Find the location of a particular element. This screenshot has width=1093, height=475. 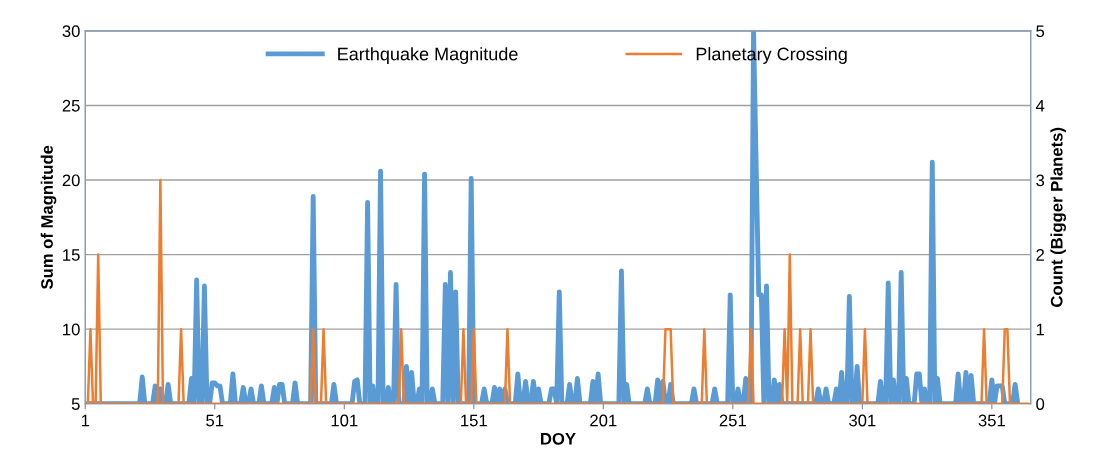

x-tick-label: 151 is located at coordinates (474, 420).